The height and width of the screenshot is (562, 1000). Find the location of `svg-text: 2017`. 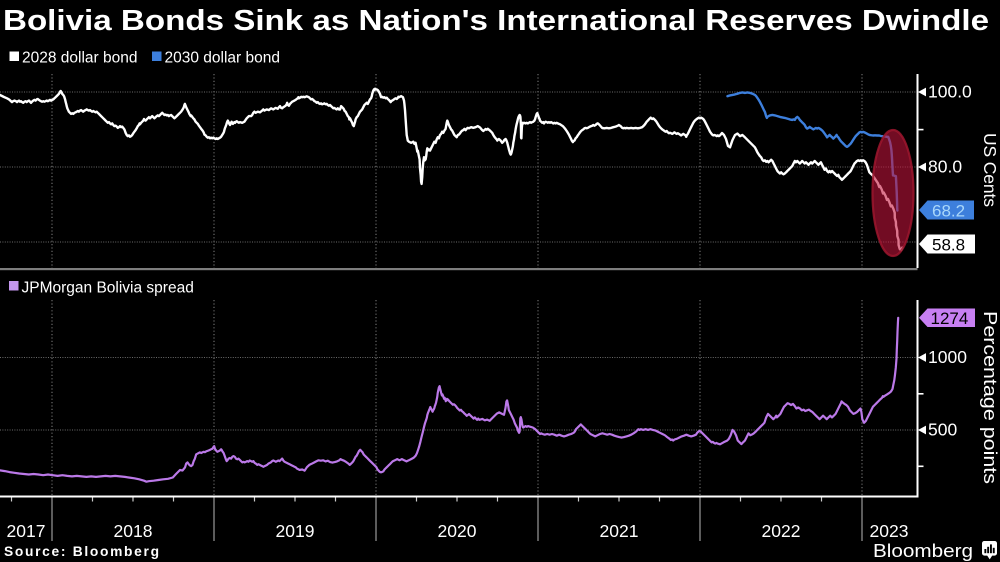

svg-text: 2017 is located at coordinates (26, 531).